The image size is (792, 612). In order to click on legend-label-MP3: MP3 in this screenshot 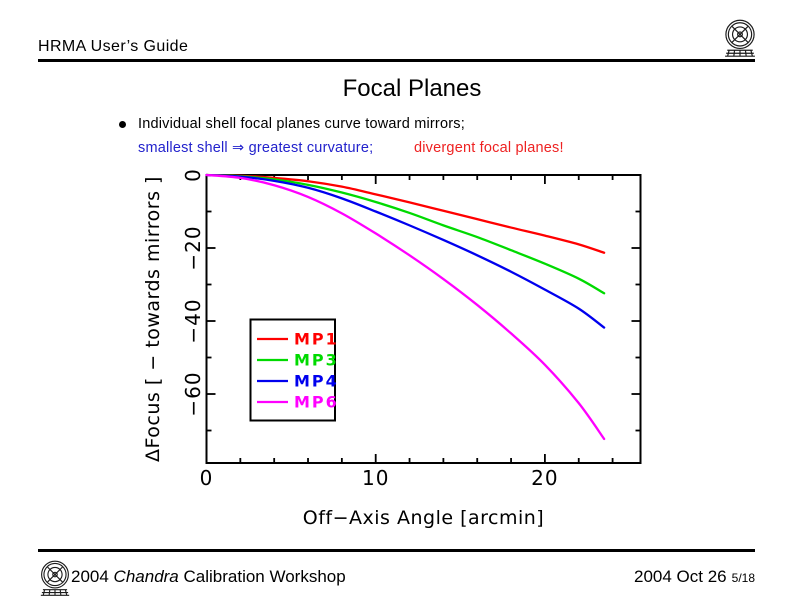, I will do `click(316, 360)`.